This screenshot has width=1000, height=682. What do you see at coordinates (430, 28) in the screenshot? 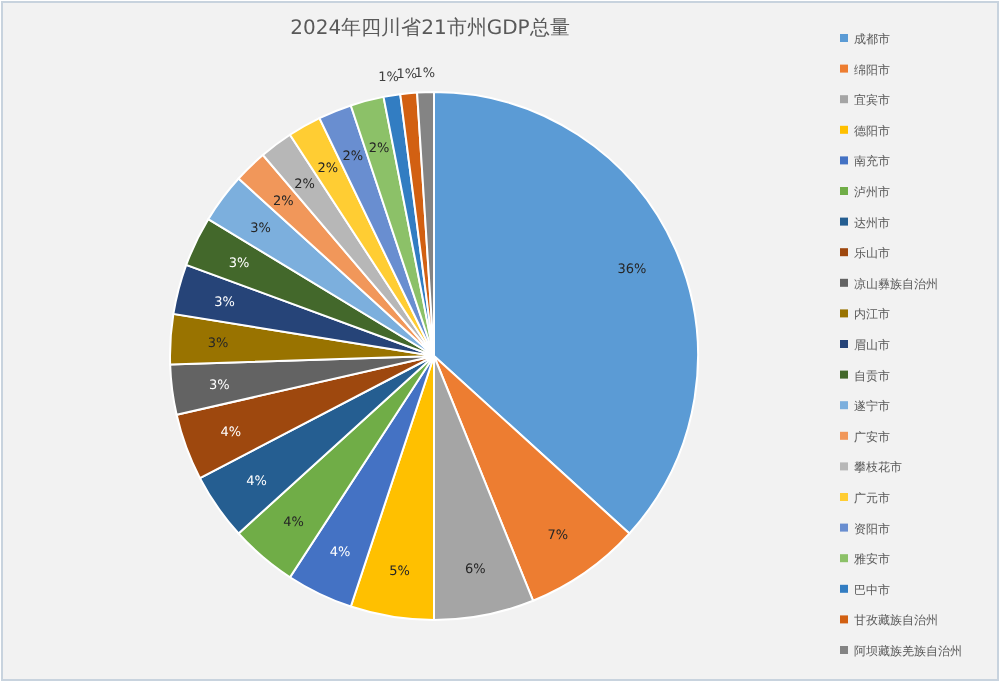
I see `chart-title: 2024年四川省21市州GDP总量` at bounding box center [430, 28].